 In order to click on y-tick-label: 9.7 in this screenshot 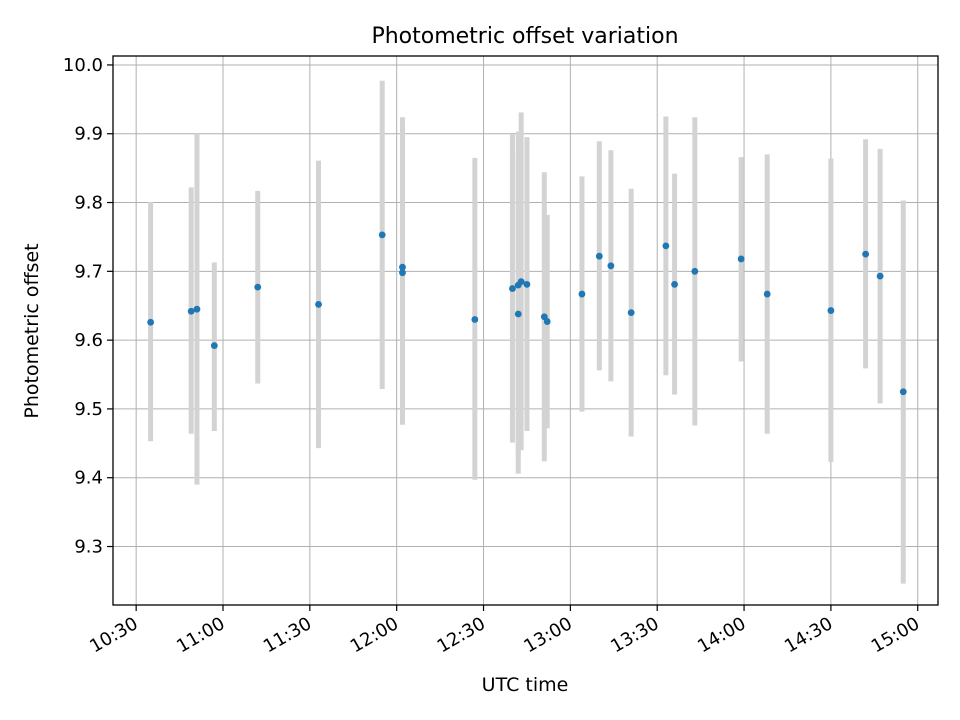, I will do `click(88, 271)`.